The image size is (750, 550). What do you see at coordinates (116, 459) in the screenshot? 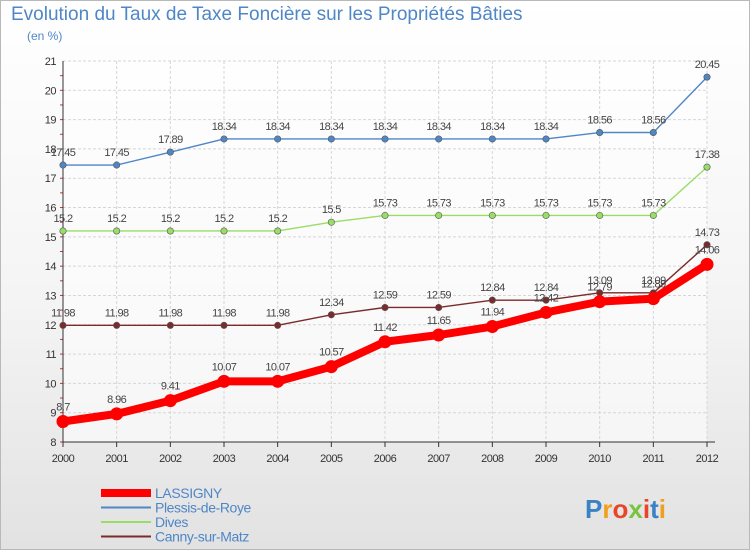
I see `x-tick-label: 2001` at bounding box center [116, 459].